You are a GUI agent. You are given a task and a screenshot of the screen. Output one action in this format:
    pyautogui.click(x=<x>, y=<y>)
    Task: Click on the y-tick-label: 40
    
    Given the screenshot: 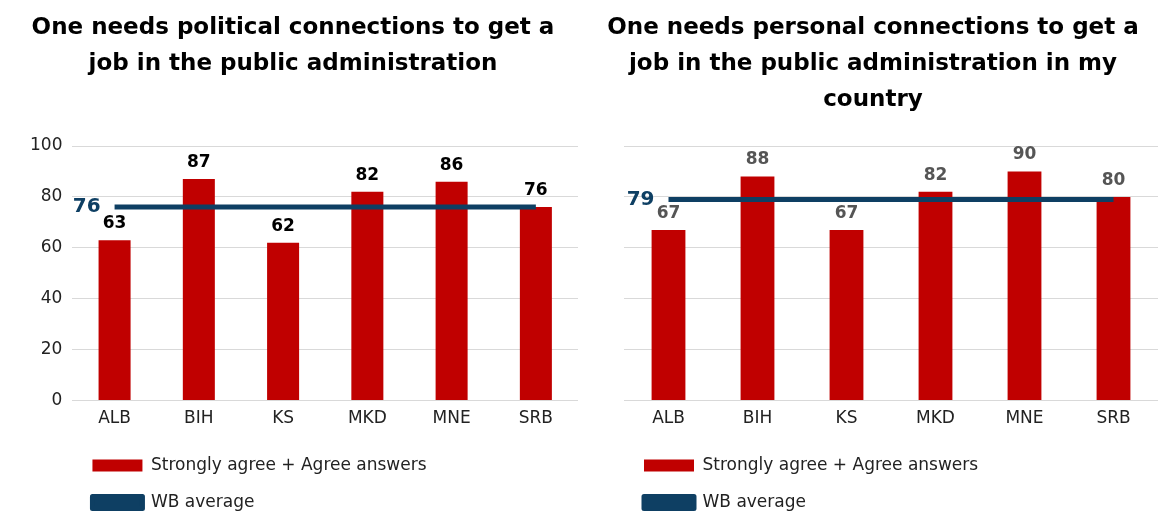 What is the action you would take?
    pyautogui.click(x=51, y=297)
    